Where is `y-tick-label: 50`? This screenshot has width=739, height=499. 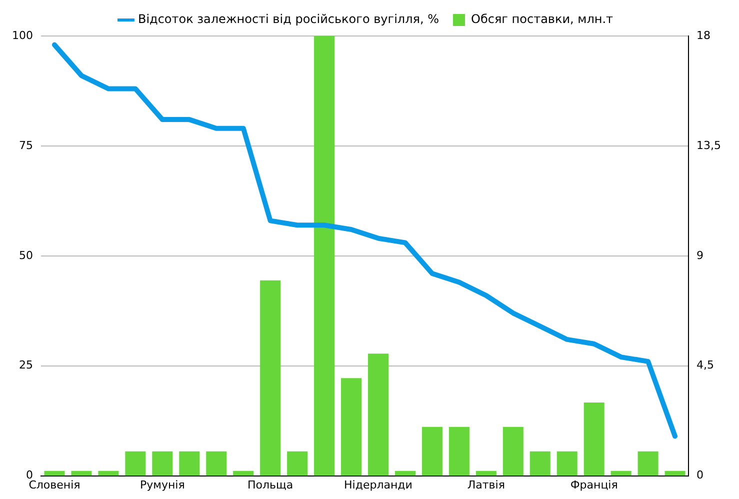 y-tick-label: 50 is located at coordinates (25, 255).